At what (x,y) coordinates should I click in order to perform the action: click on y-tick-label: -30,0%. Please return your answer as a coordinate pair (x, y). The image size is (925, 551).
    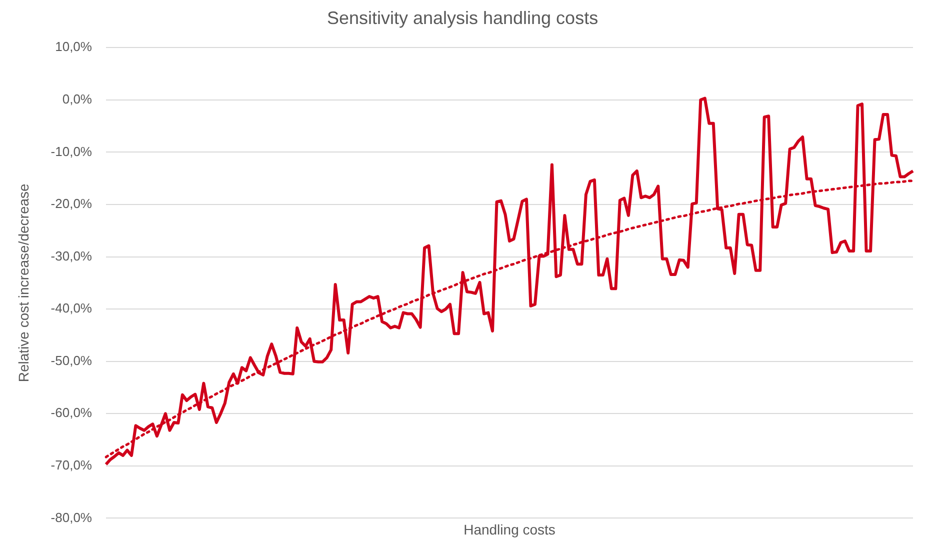
    Looking at the image, I should click on (71, 256).